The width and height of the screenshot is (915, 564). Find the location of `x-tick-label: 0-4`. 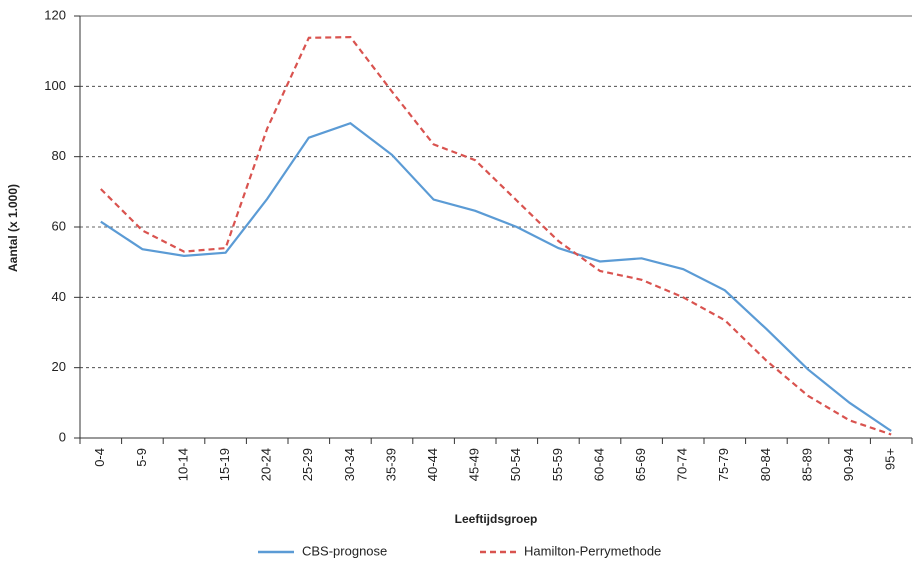

x-tick-label: 0-4 is located at coordinates (99, 457).